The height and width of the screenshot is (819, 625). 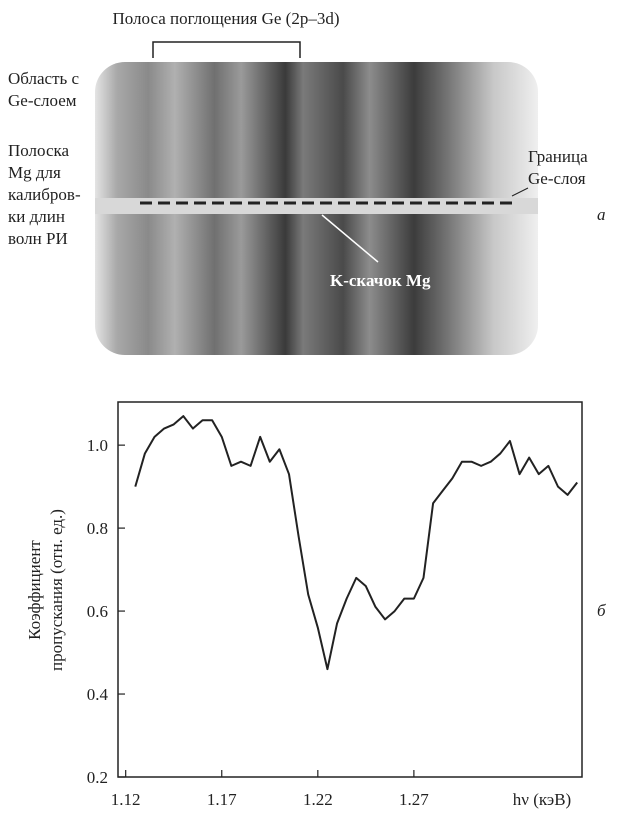 What do you see at coordinates (34, 172) in the screenshot?
I see `strip-label: Mg для` at bounding box center [34, 172].